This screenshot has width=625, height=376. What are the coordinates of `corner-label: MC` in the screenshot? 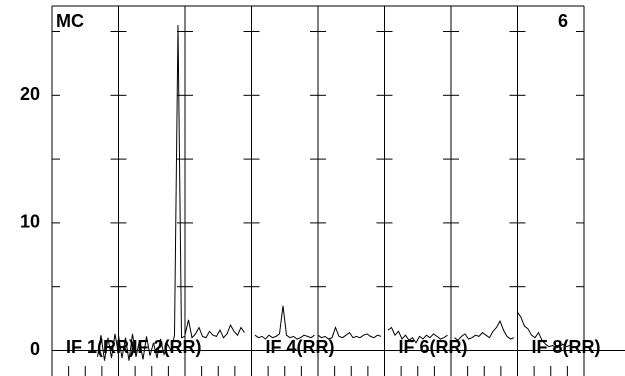 It's located at (70, 21).